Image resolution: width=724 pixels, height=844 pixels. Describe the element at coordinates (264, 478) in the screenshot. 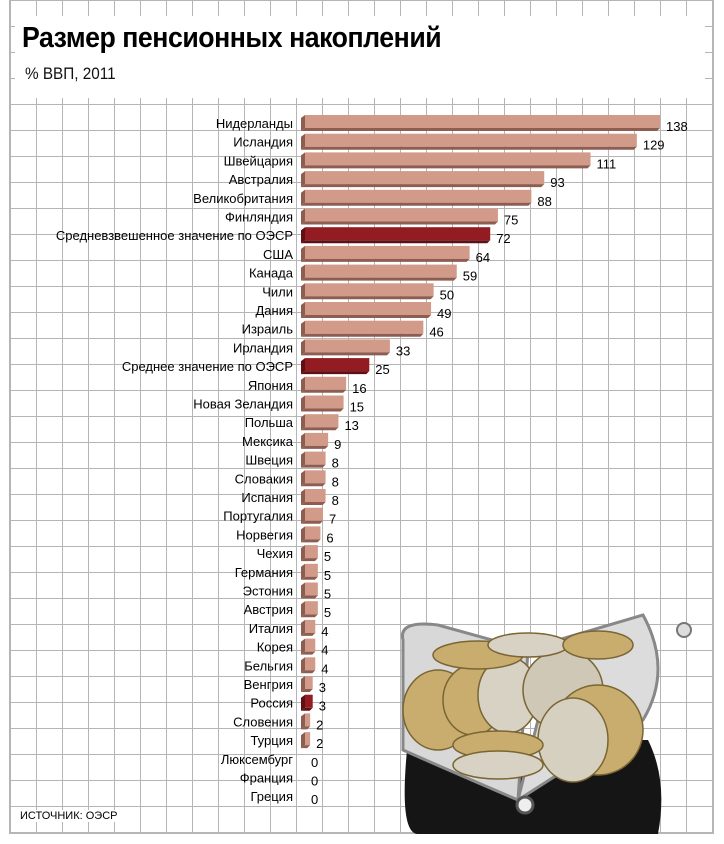

I see `category-label: Словакия` at that location.